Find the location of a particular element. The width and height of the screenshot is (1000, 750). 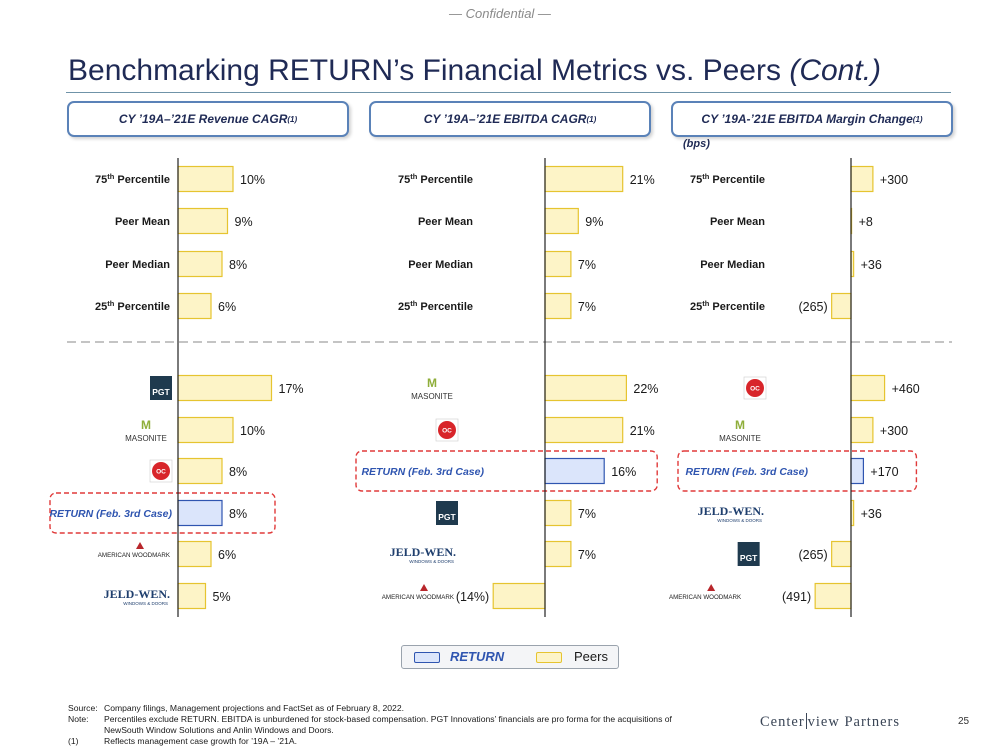

panel-header-margin-change: CY ’19A-’21E EBITDA Margin Change (1) is located at coordinates (812, 119).